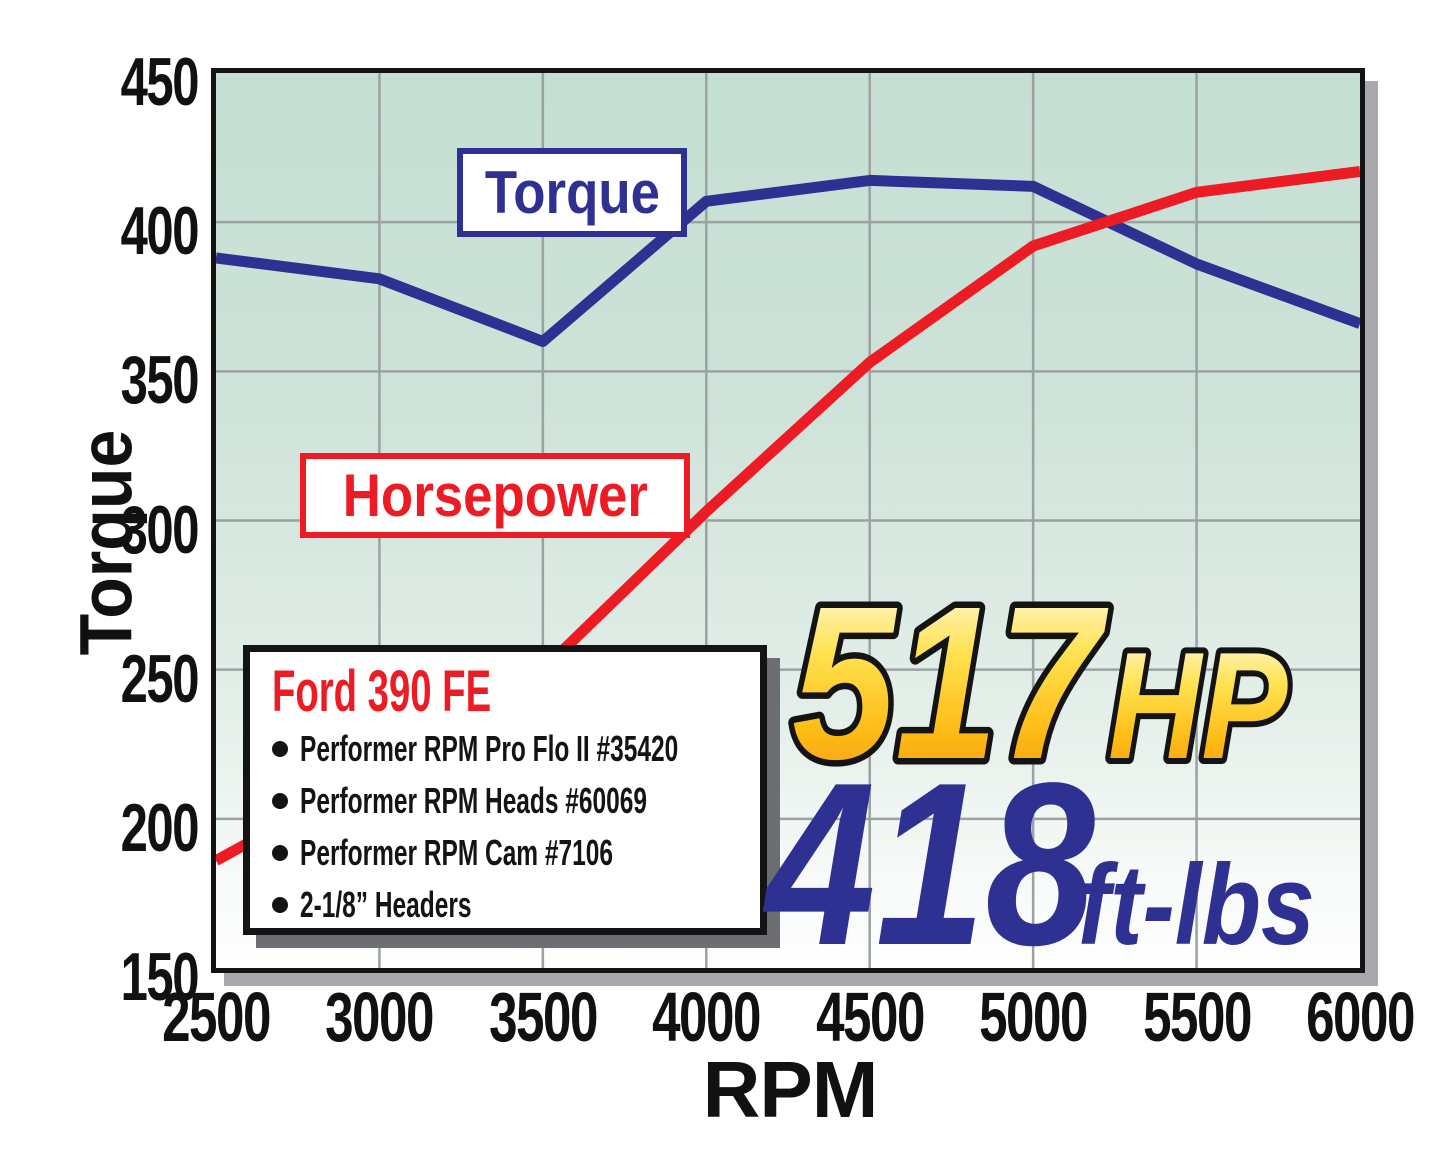 Image resolution: width=1445 pixels, height=1153 pixels. Describe the element at coordinates (928, 852) in the screenshot. I see `peak-torque-value: 418` at that location.